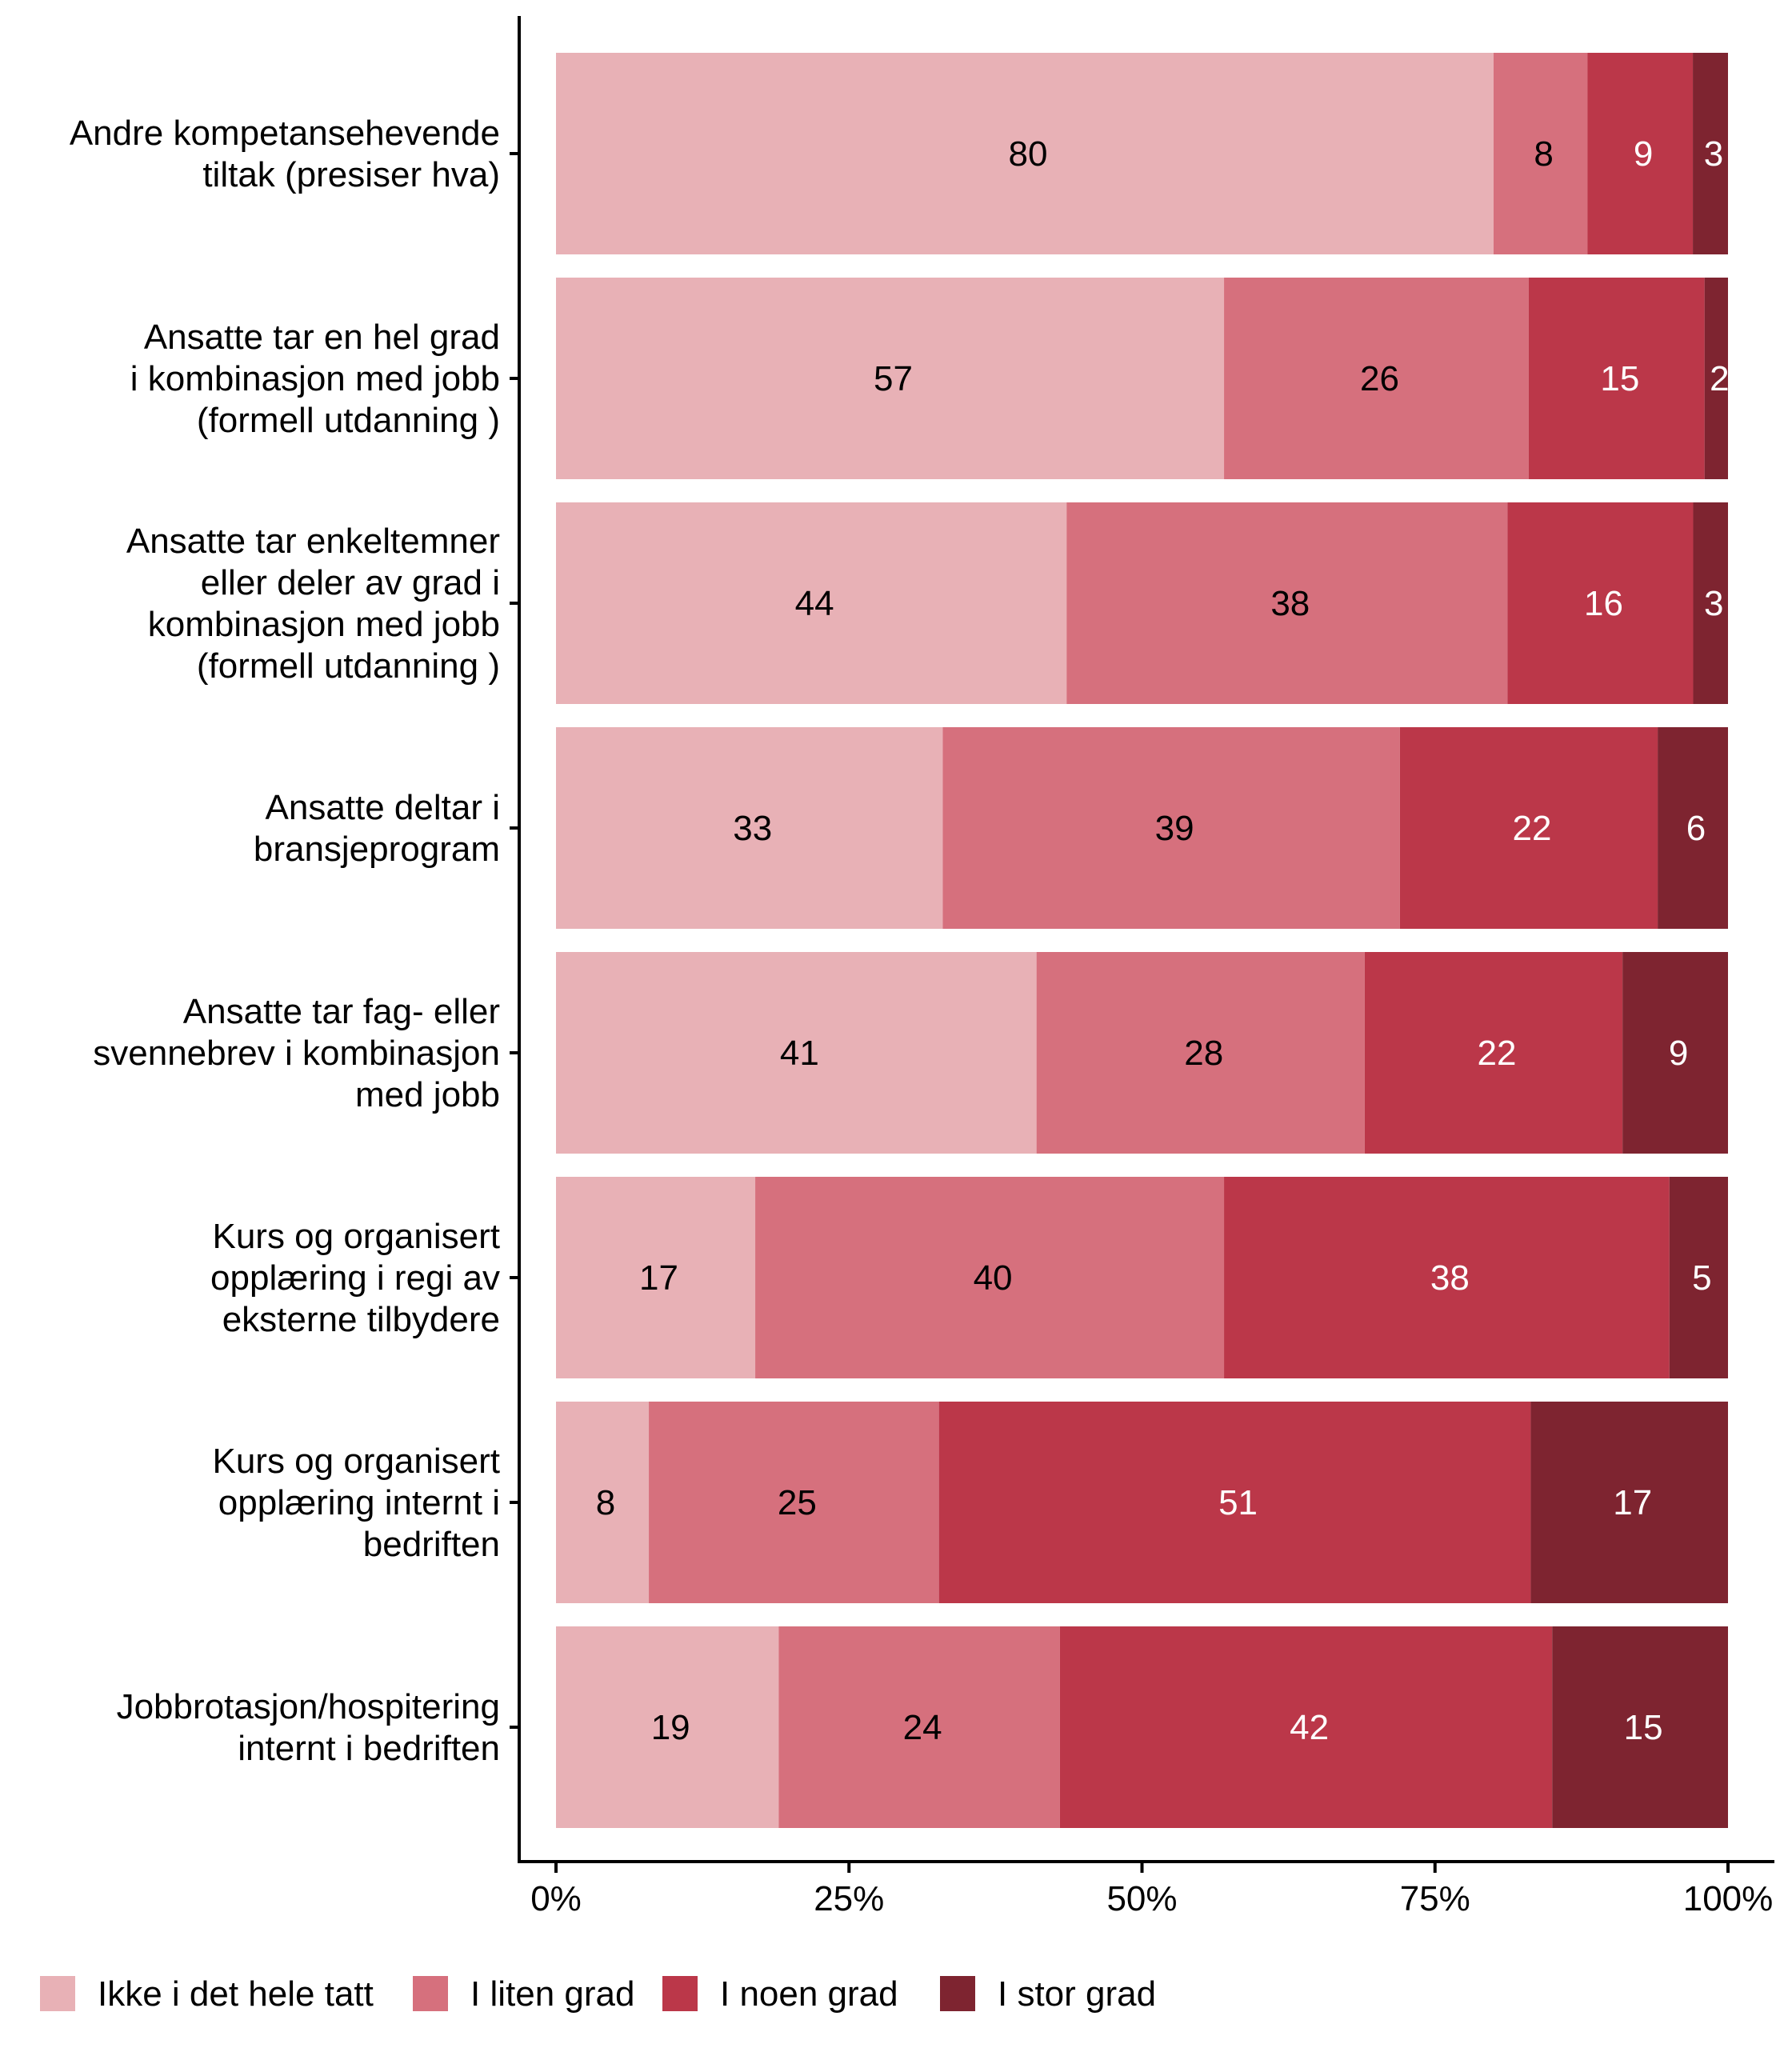  What do you see at coordinates (1719, 378) in the screenshot?
I see `data-label: 2` at bounding box center [1719, 378].